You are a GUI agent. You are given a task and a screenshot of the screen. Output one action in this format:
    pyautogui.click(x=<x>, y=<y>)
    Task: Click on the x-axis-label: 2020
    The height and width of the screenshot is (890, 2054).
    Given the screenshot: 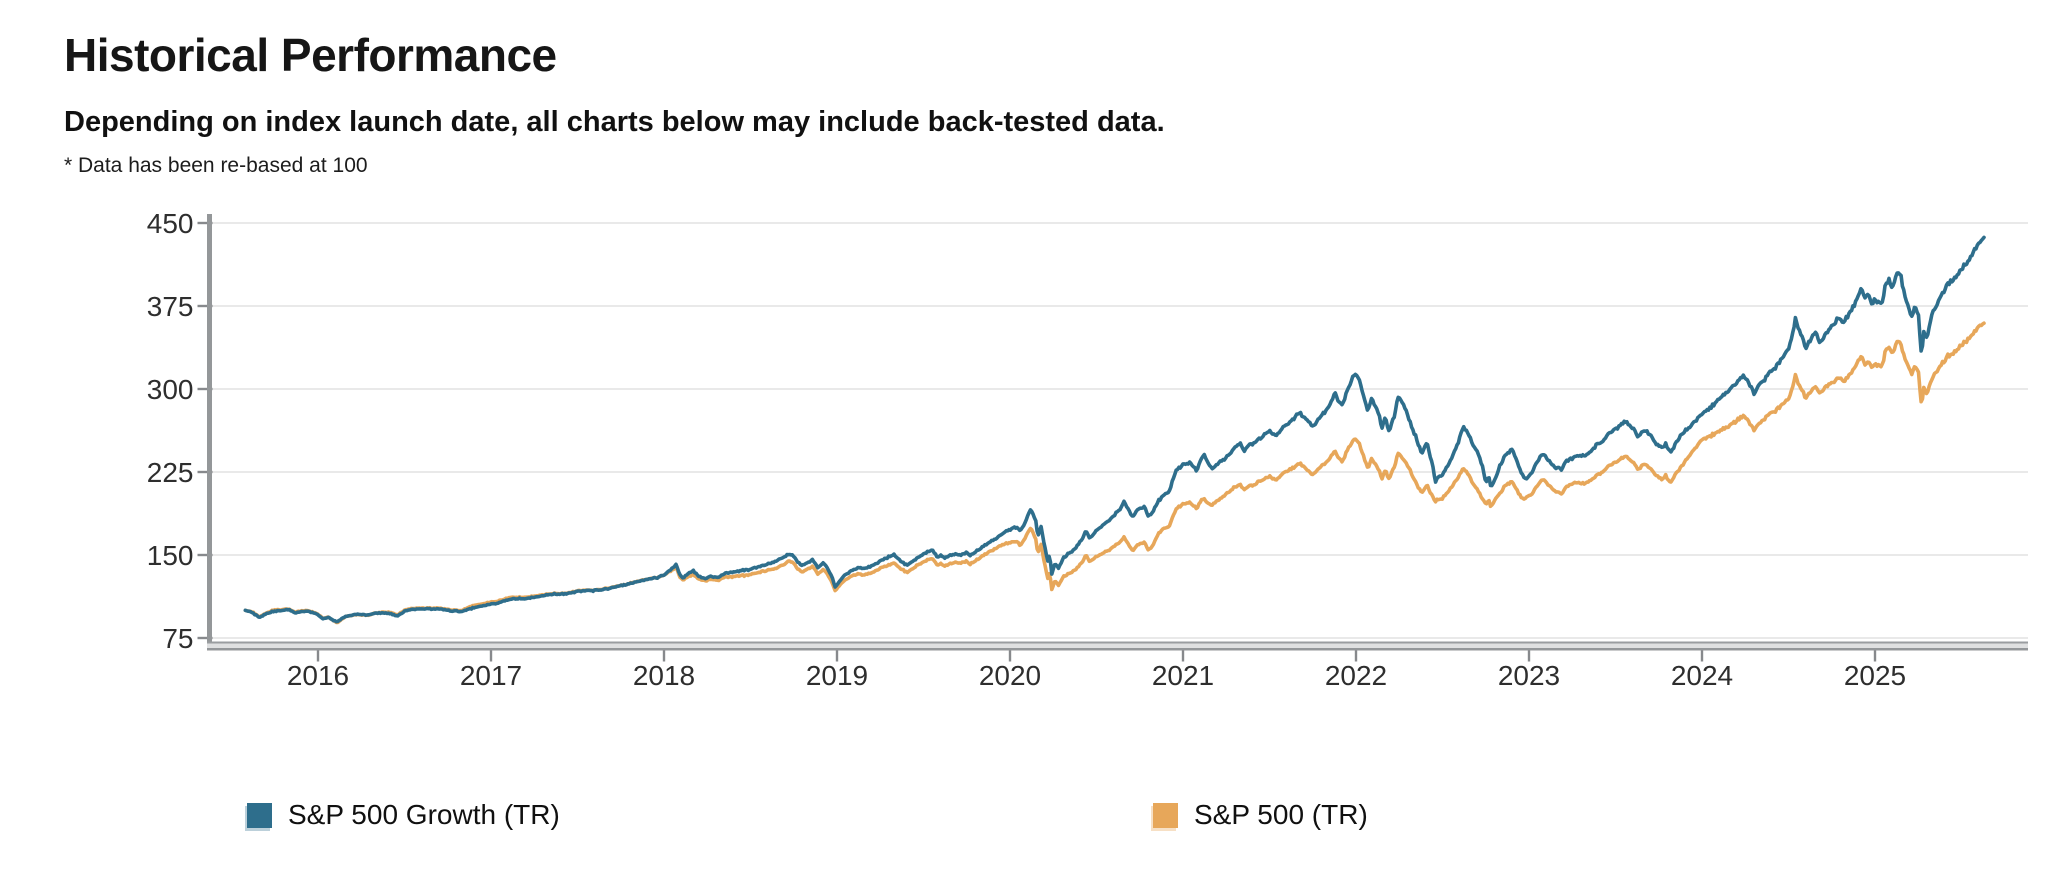 What is the action you would take?
    pyautogui.click(x=1010, y=675)
    